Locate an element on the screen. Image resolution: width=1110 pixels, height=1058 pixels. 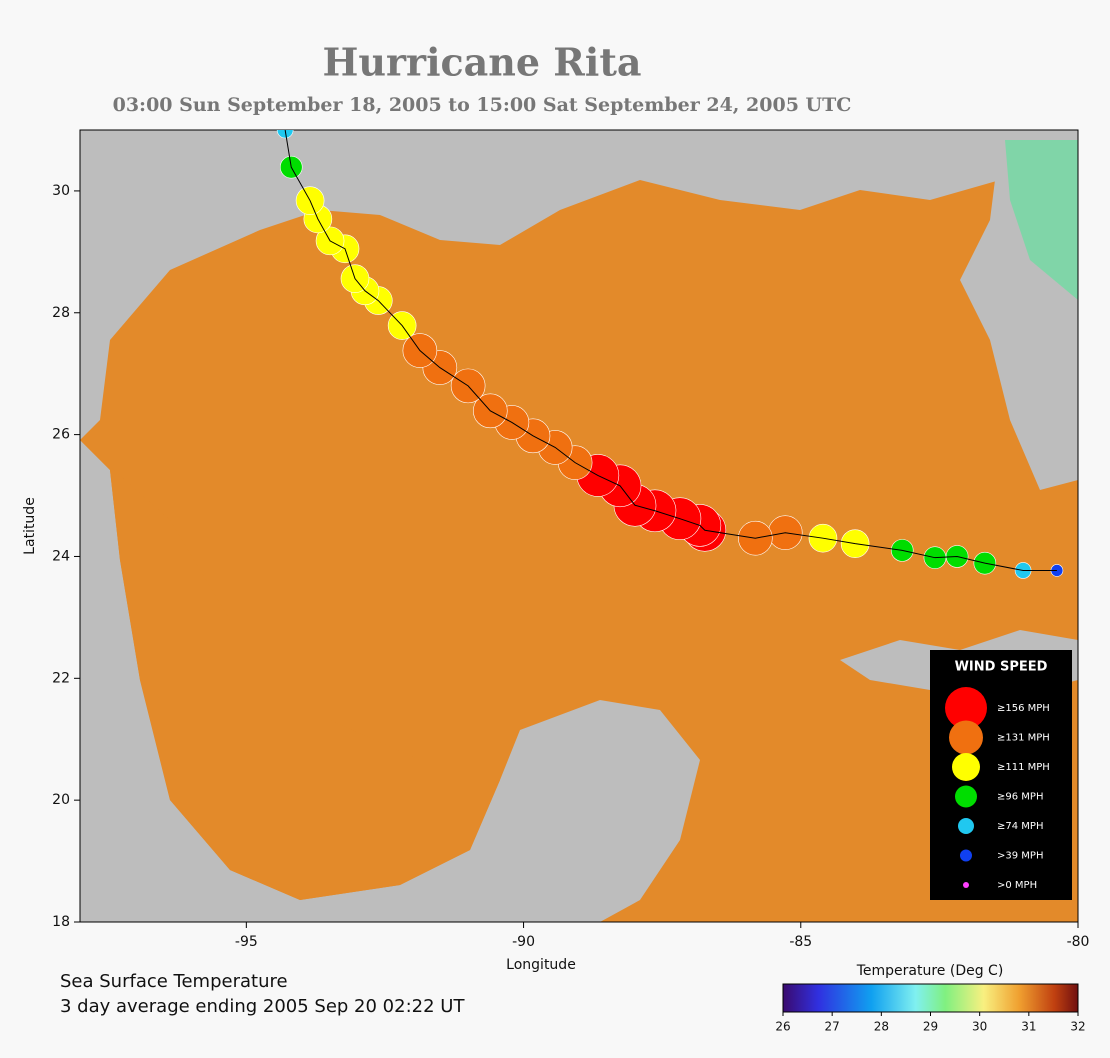
colorbar-tick-label: 32 is located at coordinates (1077, 1027).